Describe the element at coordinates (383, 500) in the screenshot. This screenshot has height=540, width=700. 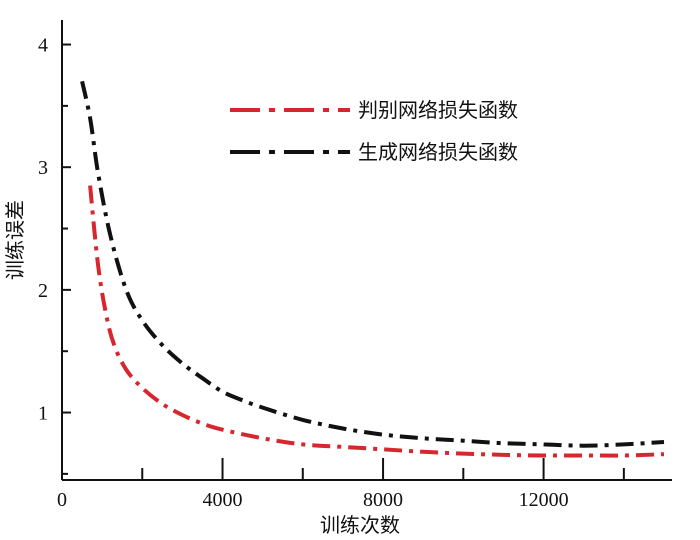
I see `x-tick-label: 8000` at that location.